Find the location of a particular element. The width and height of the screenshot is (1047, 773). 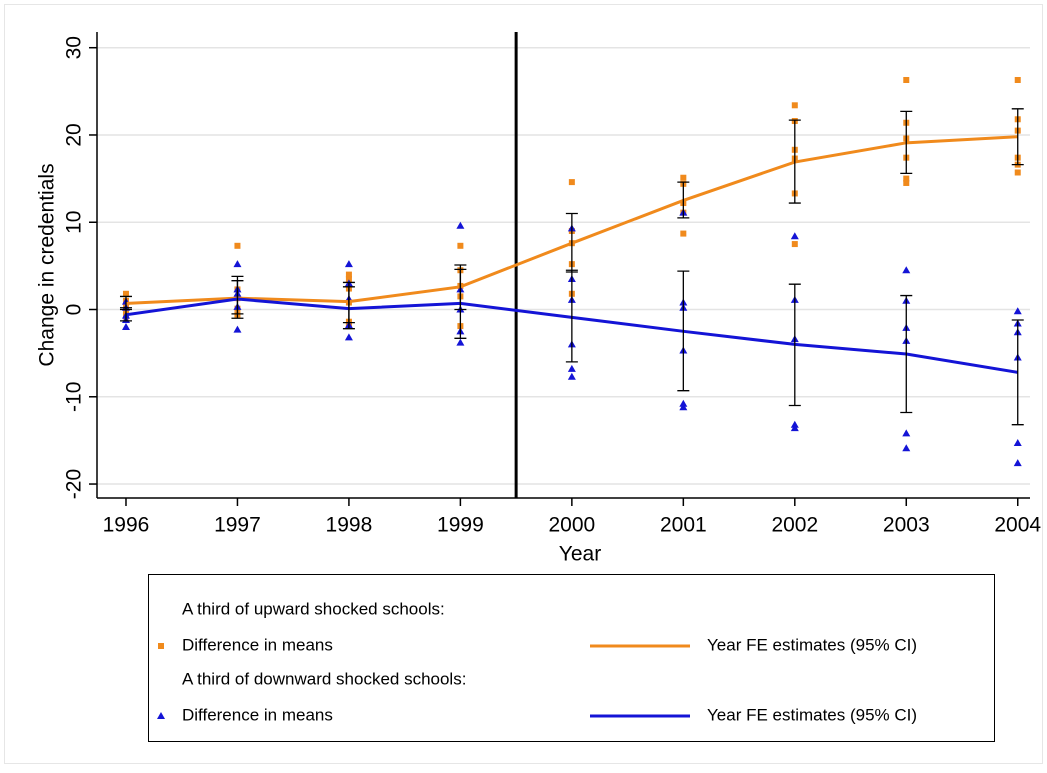

legend-heading: A third of upward shocked schools: is located at coordinates (313, 608).